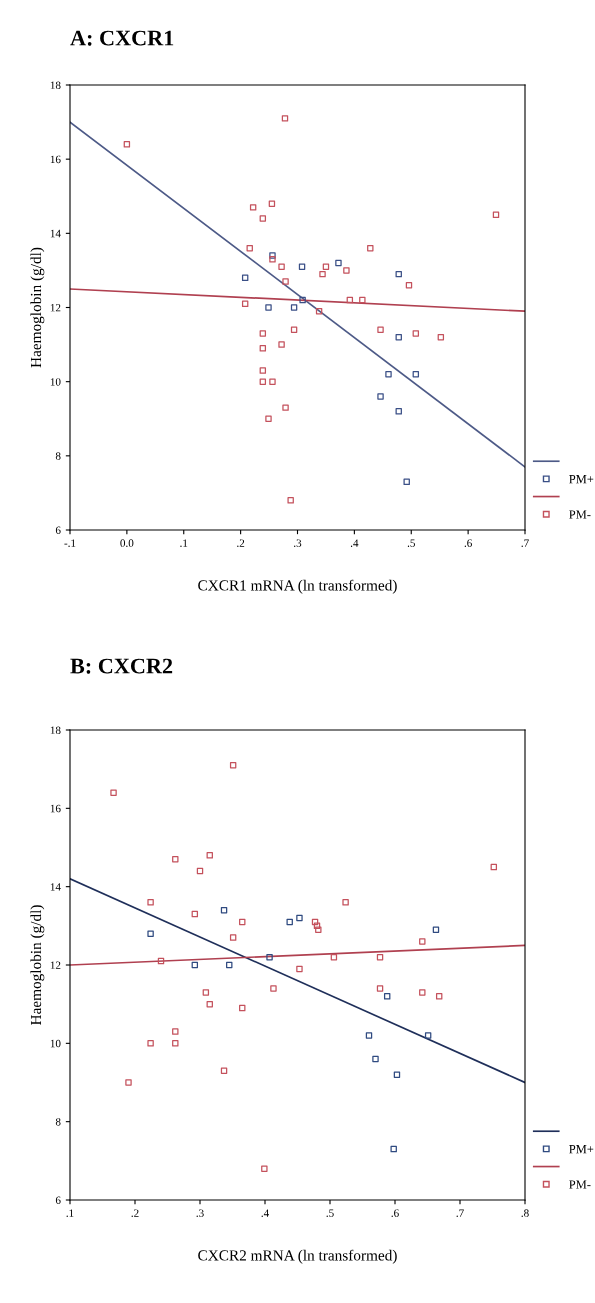 The width and height of the screenshot is (595, 1303). Describe the element at coordinates (122, 38) in the screenshot. I see `chart-title: A: CXCR1` at that location.